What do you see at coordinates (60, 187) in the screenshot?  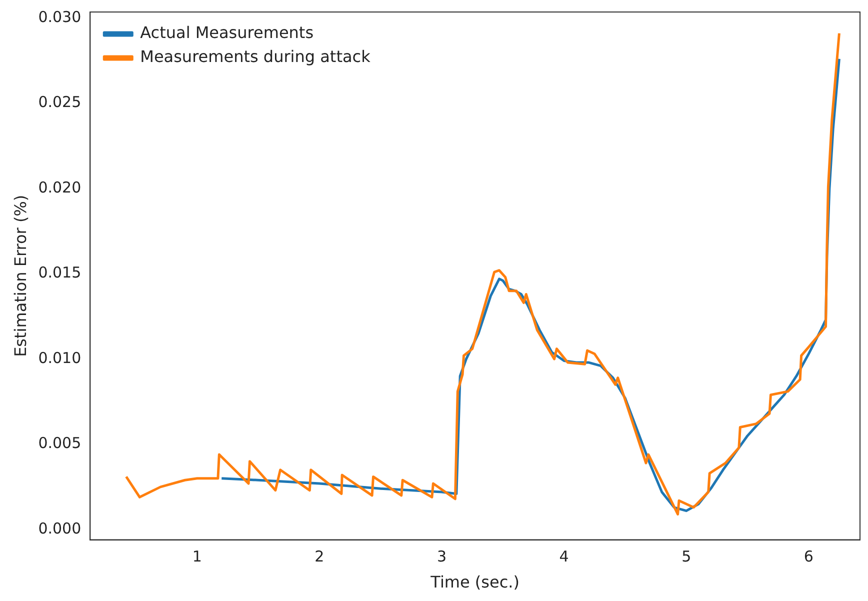 I see `y-tick-label: 0.020` at bounding box center [60, 187].